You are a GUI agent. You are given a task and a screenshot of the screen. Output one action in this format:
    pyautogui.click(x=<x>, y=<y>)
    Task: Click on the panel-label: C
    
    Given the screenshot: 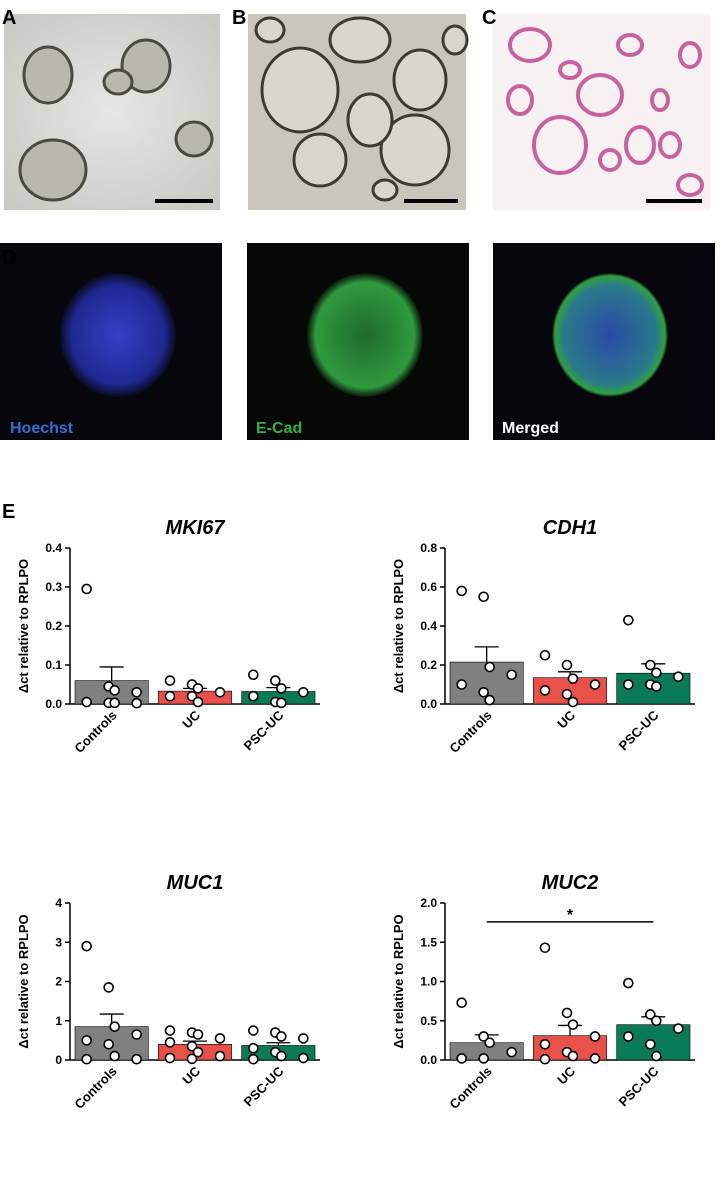 What is the action you would take?
    pyautogui.click(x=489, y=18)
    